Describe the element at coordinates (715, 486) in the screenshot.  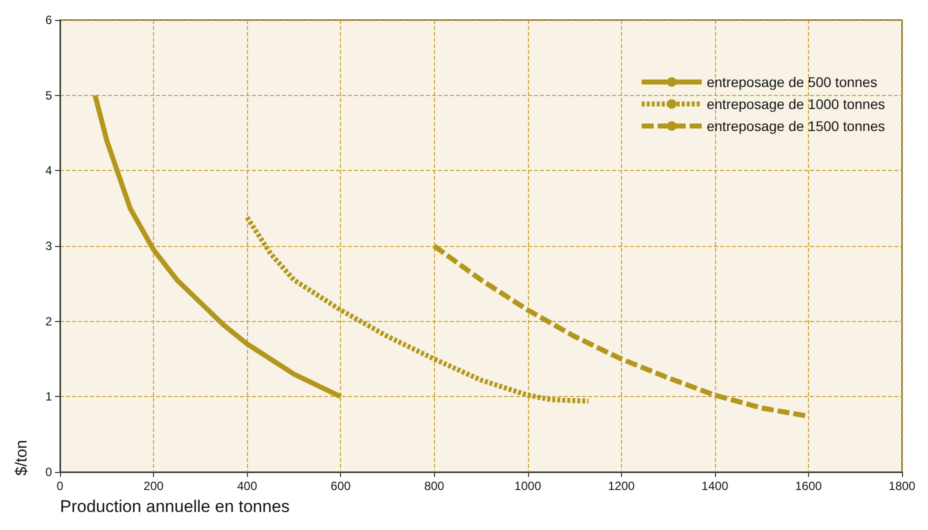
I see `x-tick-label: 1400` at that location.